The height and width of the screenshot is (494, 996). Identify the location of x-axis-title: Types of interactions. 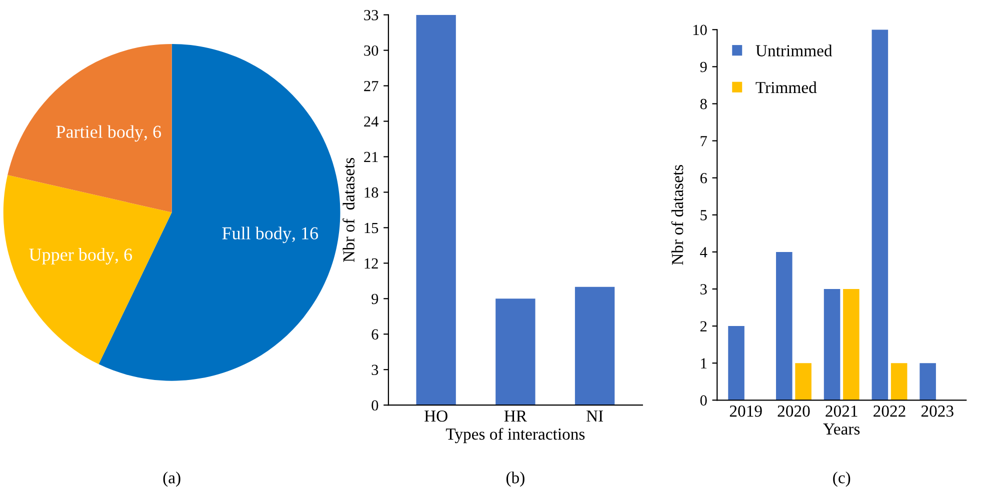
(515, 436).